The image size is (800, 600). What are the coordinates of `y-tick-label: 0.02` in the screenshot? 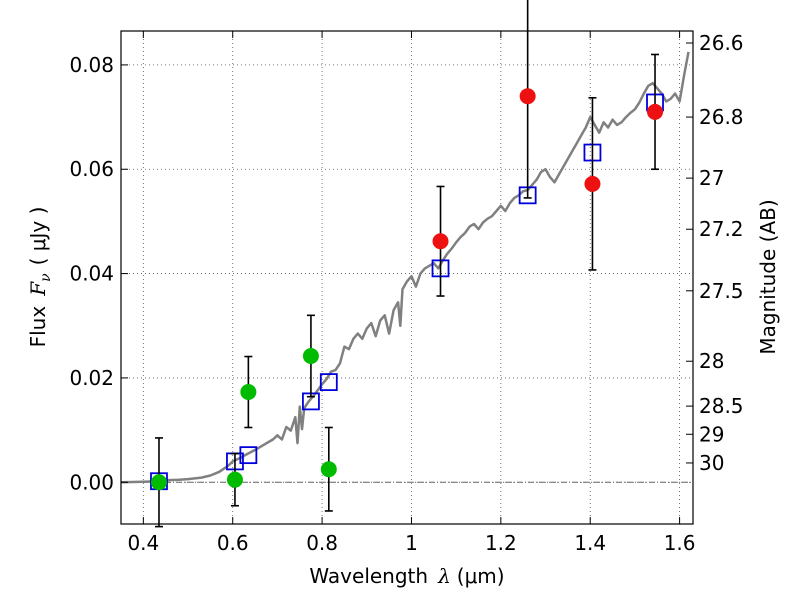 It's located at (91, 378).